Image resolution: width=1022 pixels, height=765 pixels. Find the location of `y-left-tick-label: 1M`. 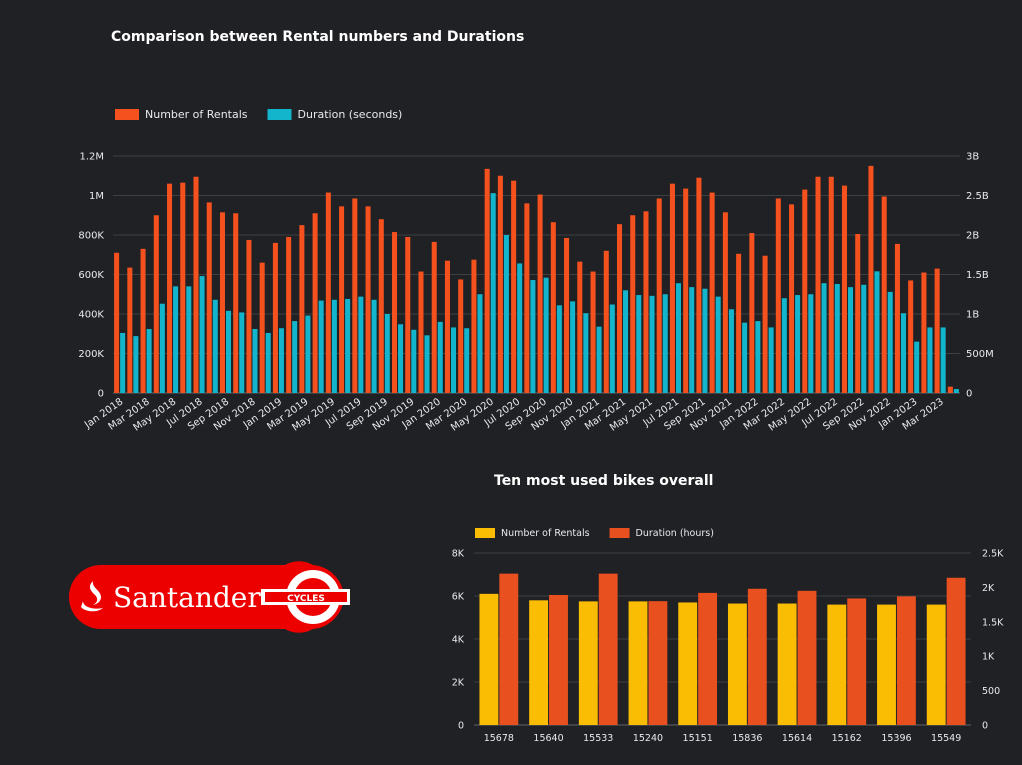

y-left-tick-label: 1M is located at coordinates (96, 196).